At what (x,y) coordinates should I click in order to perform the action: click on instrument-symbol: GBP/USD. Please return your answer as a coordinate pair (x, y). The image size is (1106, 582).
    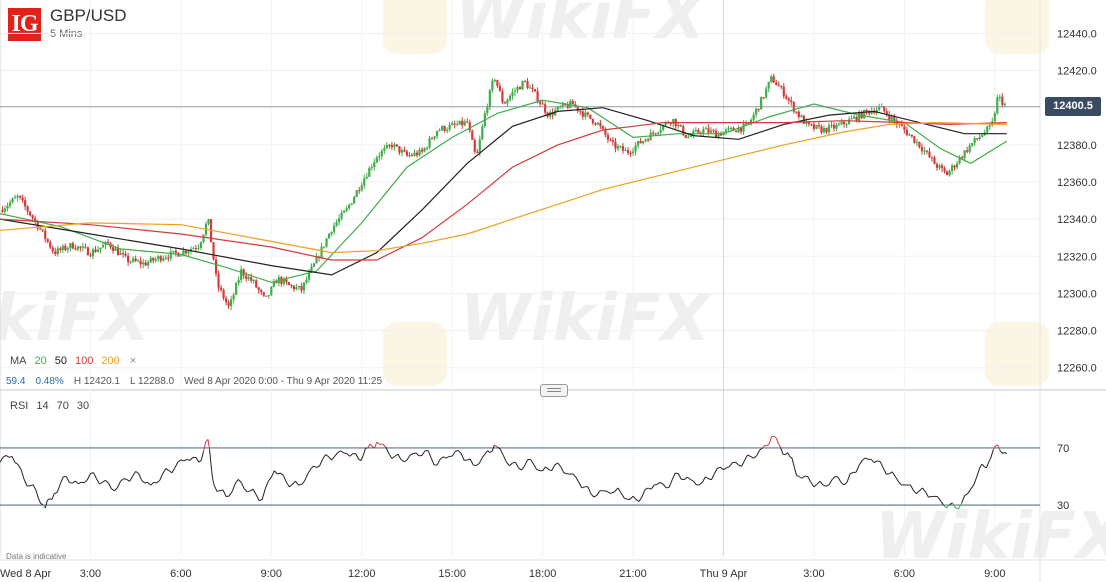
    Looking at the image, I should click on (88, 15).